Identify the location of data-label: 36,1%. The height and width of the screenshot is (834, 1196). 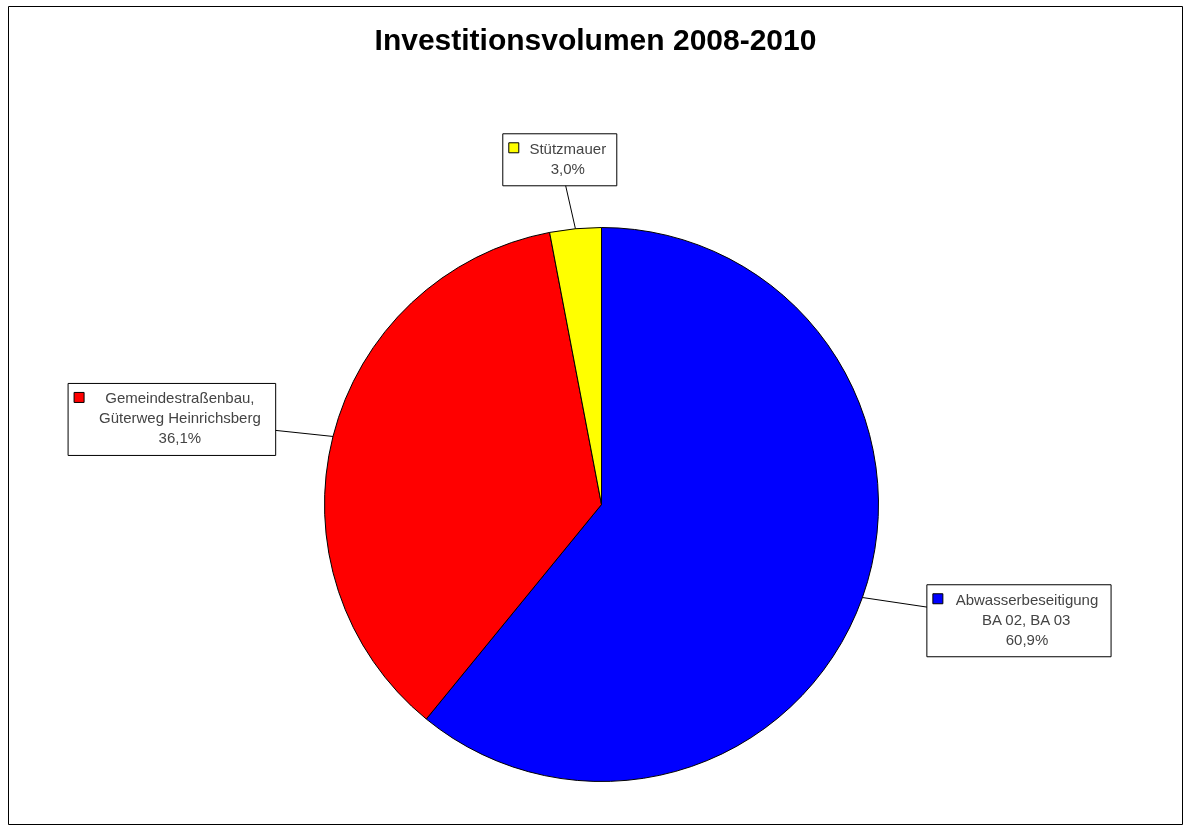
(180, 438).